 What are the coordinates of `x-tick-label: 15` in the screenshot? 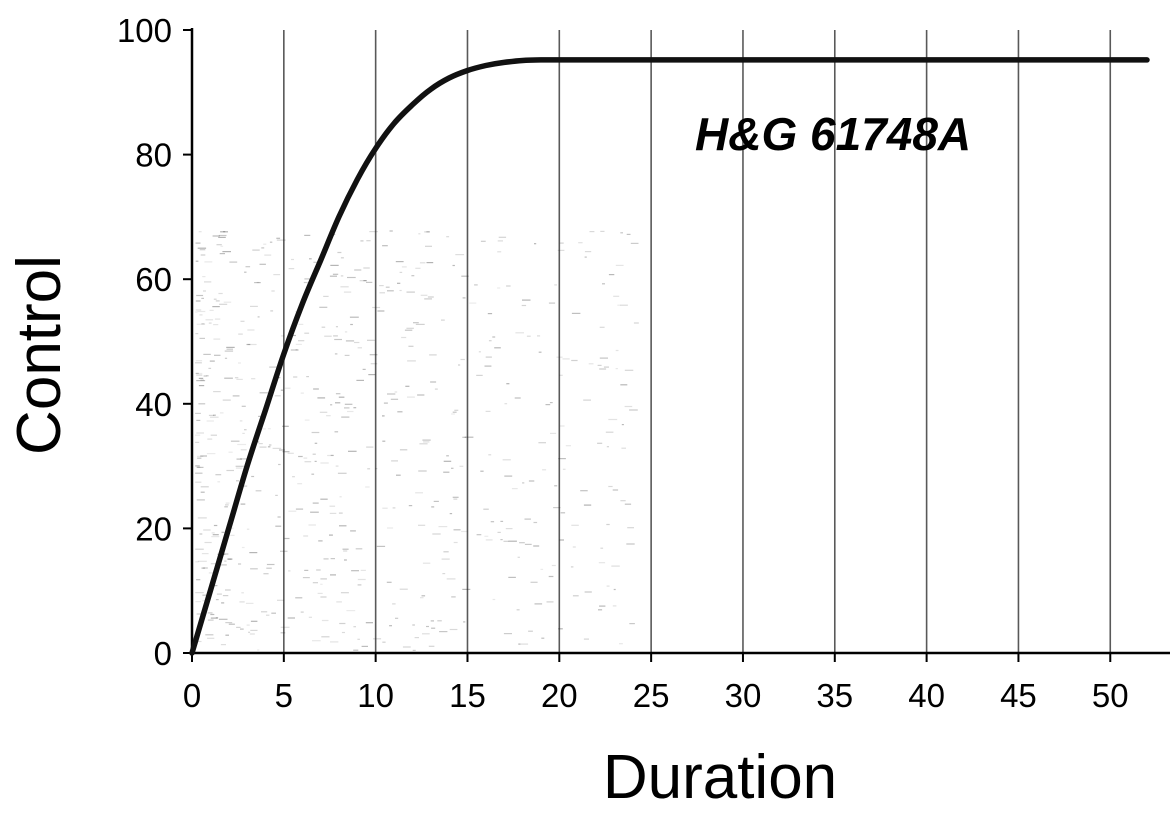 It's located at (467, 695).